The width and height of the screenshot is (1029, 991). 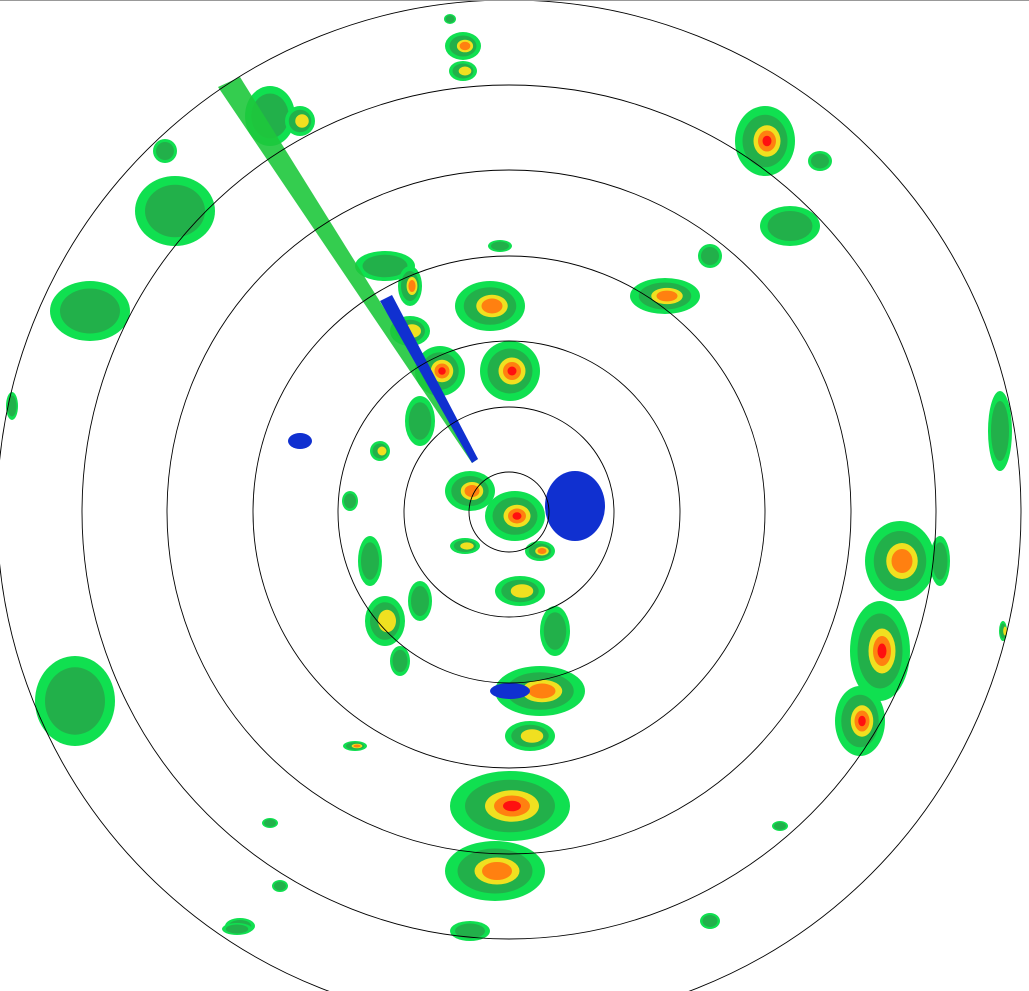 What do you see at coordinates (429, 379) in the screenshot?
I see `spoke-inner` at bounding box center [429, 379].